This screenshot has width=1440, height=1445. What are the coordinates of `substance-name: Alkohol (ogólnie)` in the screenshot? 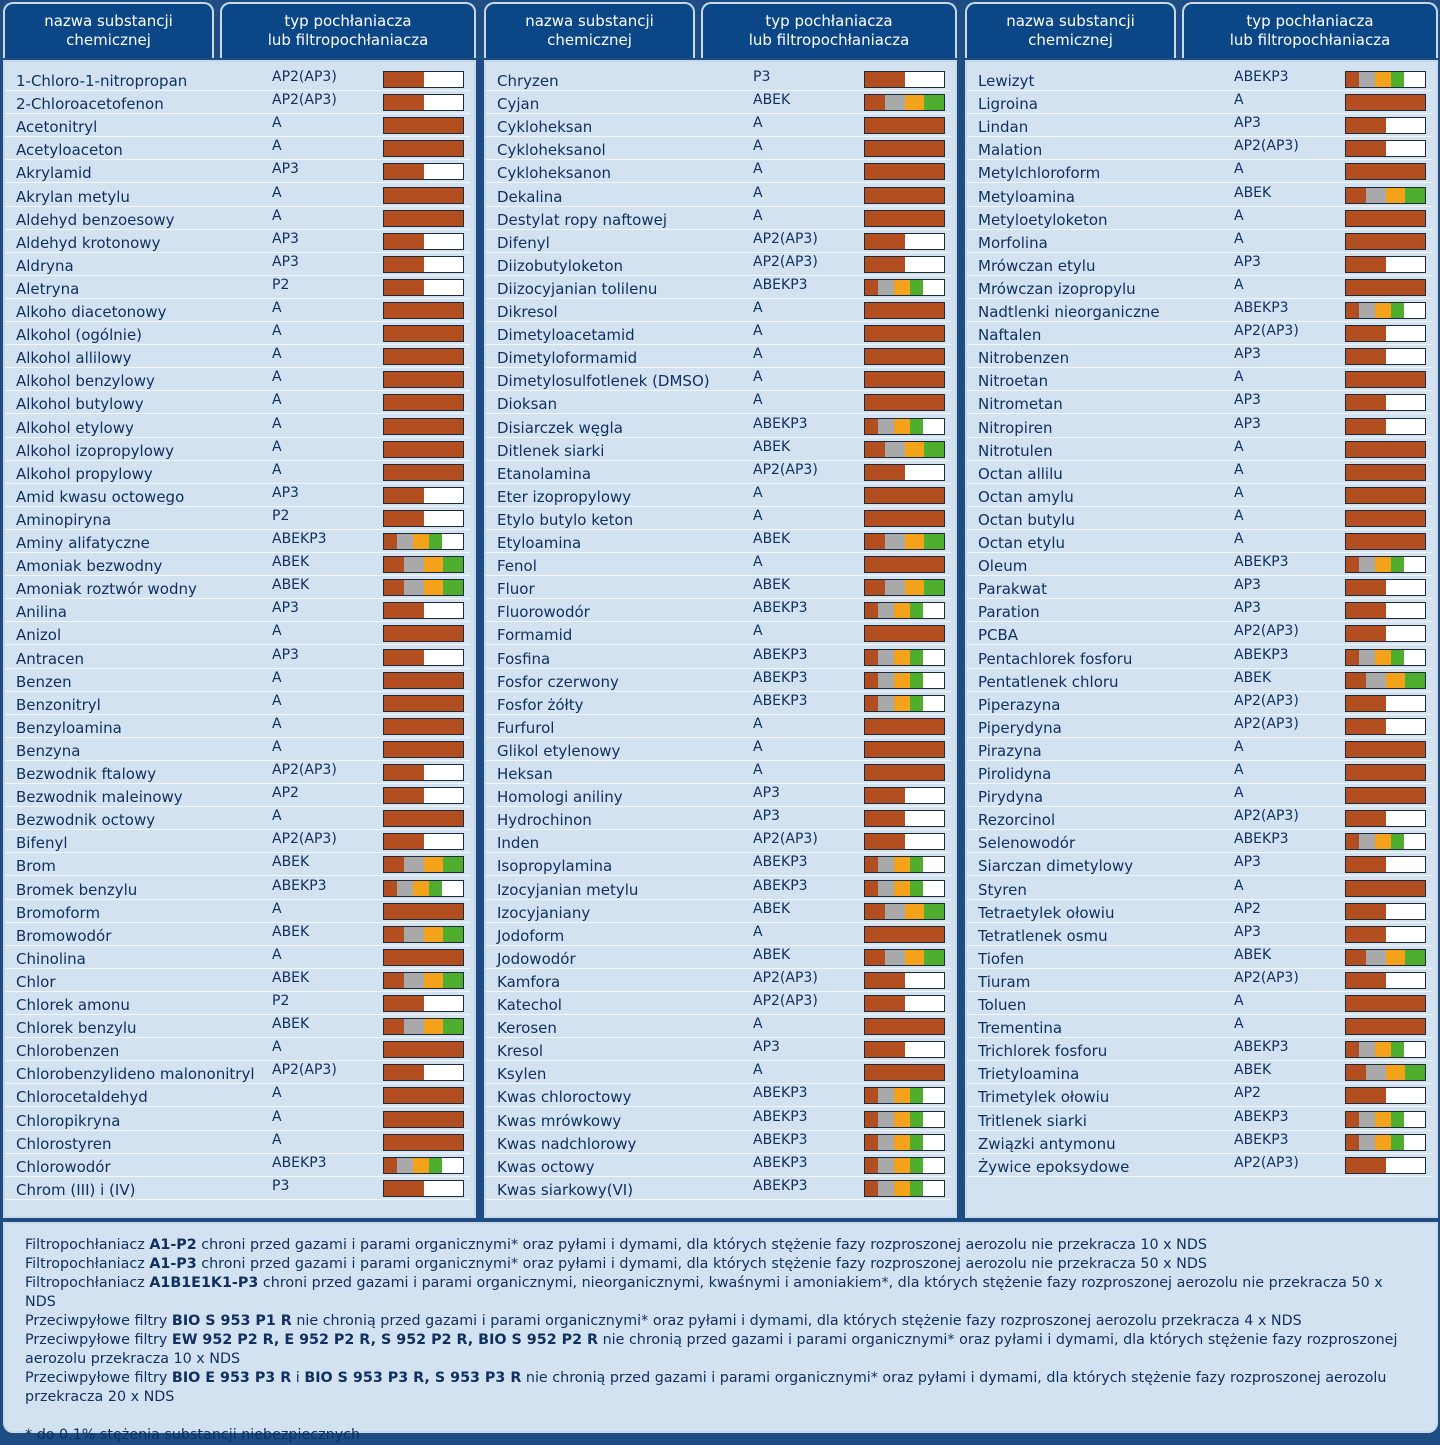 It's located at (79, 335).